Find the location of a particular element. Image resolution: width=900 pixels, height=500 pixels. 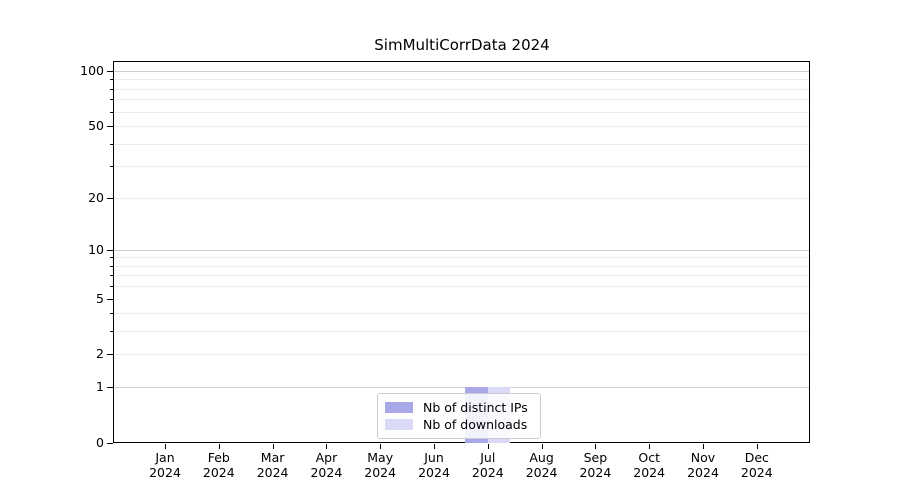

y-tick-label: 5 is located at coordinates (100, 298).